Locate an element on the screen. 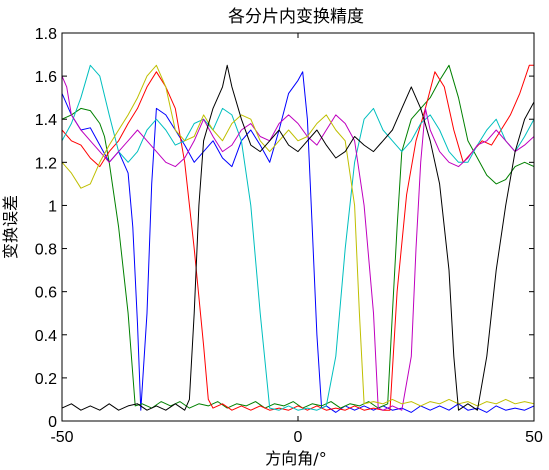 The height and width of the screenshot is (470, 549). x-tick-label: -50 is located at coordinates (61, 437).